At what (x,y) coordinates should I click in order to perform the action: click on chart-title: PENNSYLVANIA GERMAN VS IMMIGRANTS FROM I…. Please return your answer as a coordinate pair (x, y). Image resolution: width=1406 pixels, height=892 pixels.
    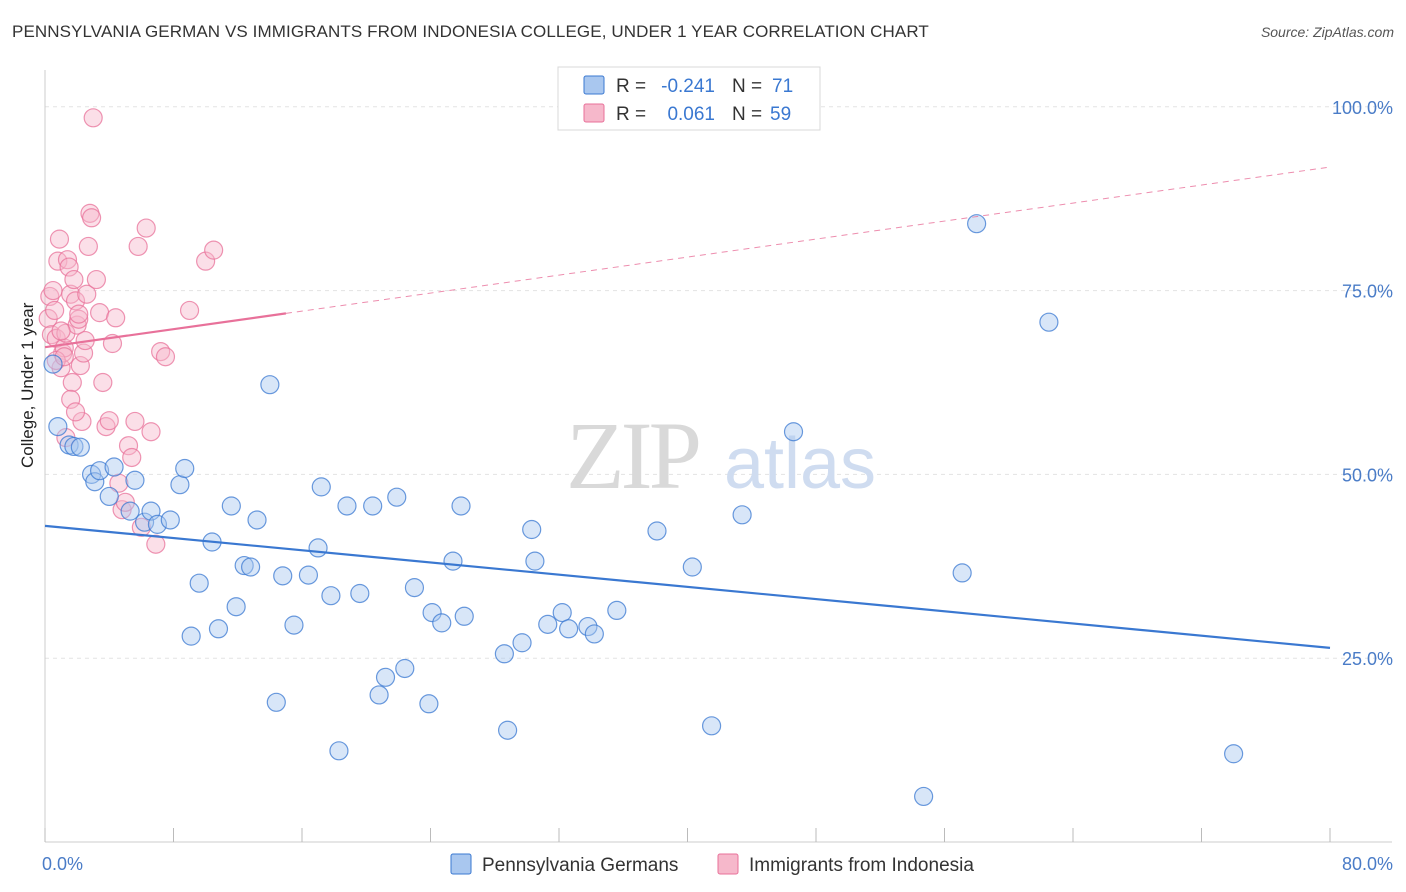
    Looking at the image, I should click on (470, 31).